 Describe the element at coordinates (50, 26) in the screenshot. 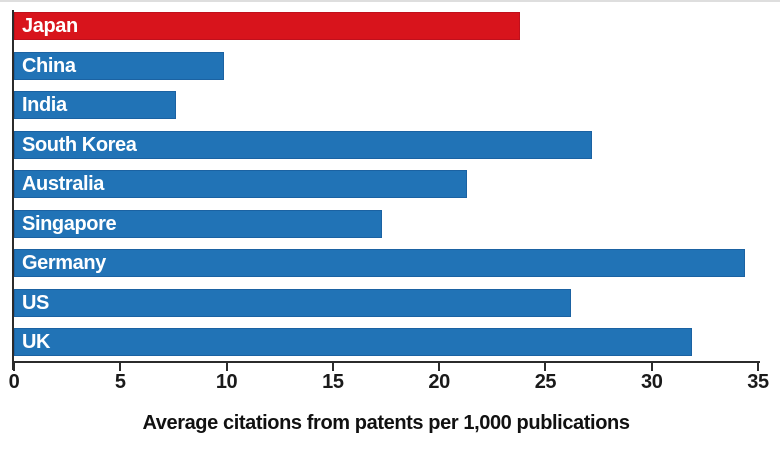

I see `bar-label: Japan` at that location.